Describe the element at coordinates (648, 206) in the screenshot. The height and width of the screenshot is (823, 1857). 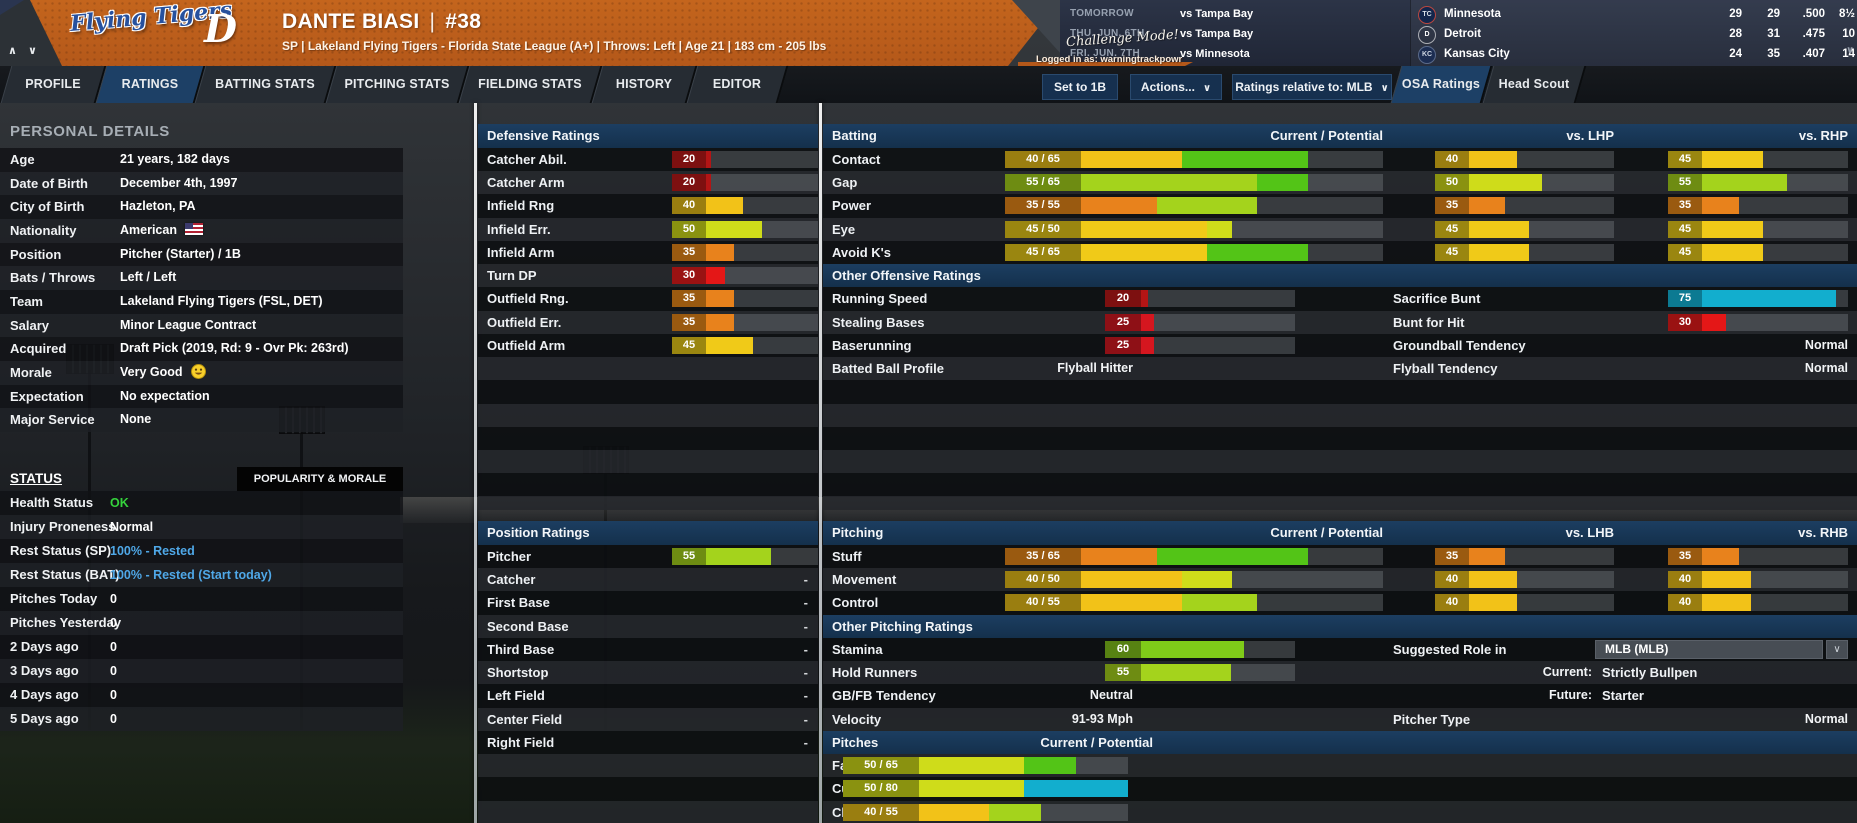
I see `table-row: Infield Rng 40` at that location.